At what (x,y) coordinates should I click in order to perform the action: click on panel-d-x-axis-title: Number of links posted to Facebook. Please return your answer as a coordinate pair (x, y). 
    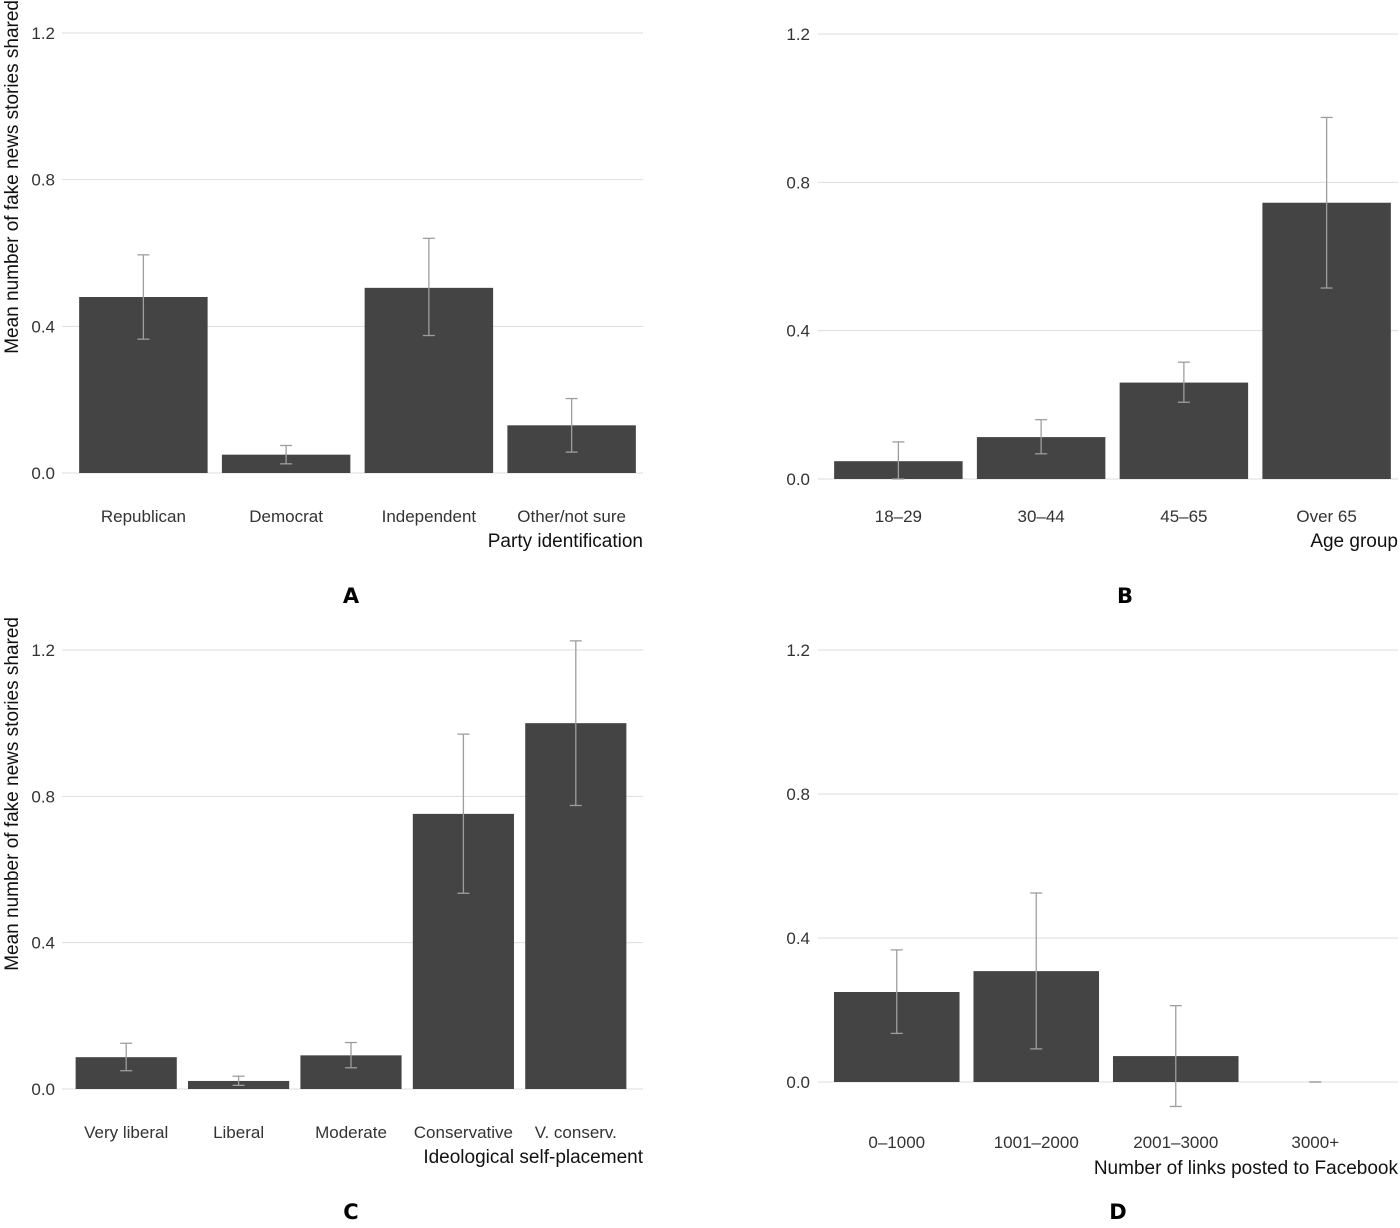
    Looking at the image, I should click on (1246, 1168).